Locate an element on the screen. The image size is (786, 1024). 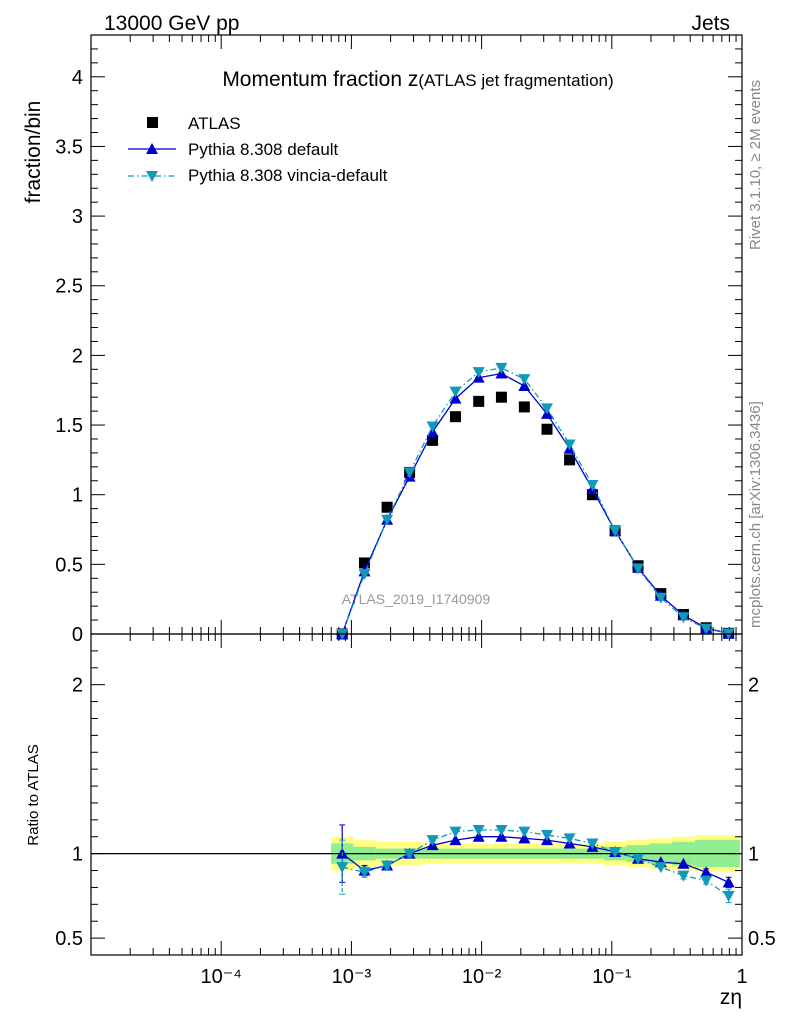
x-axis-title: zη is located at coordinates (731, 997).